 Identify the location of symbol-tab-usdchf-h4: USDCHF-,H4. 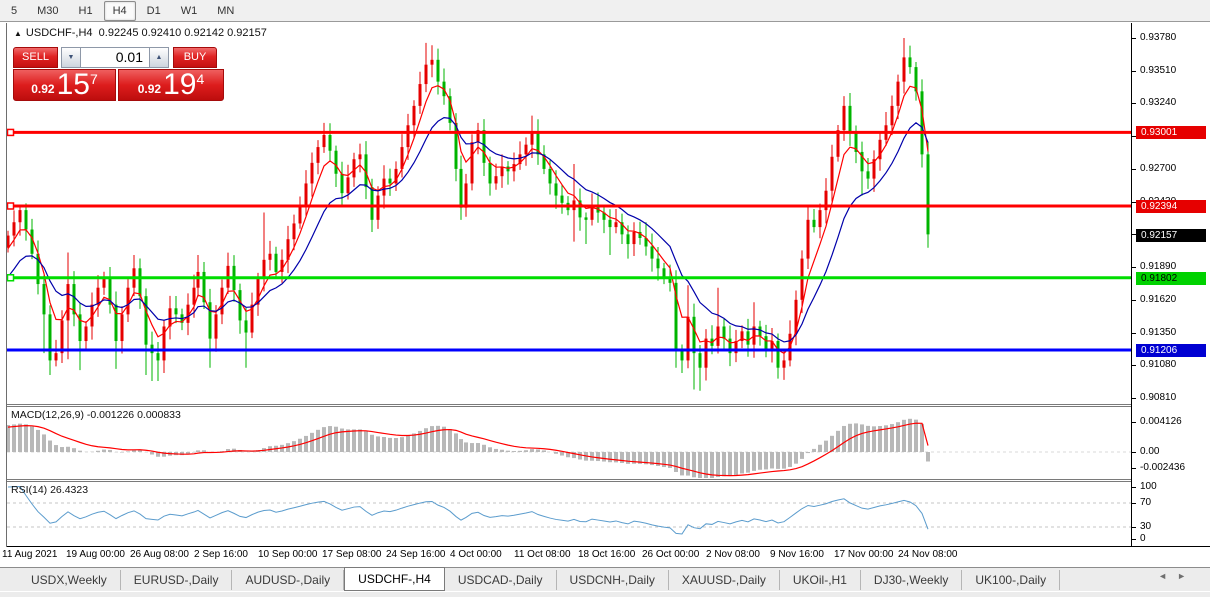
(394, 578).